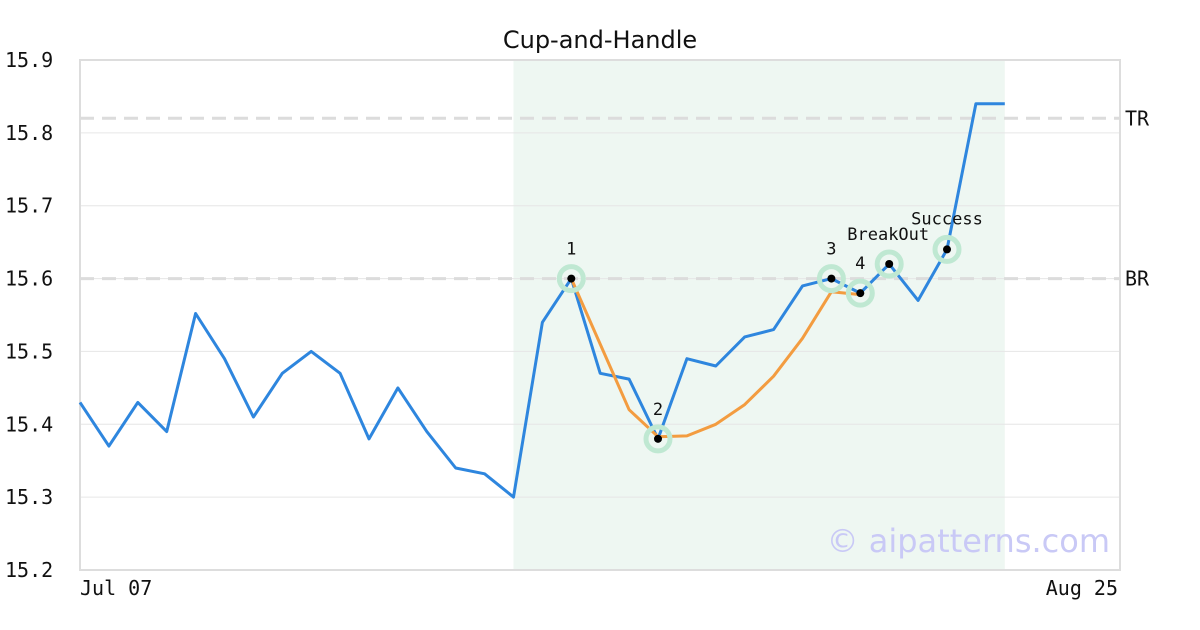 This screenshot has height=630, width=1200. Describe the element at coordinates (29, 206) in the screenshot. I see `y-tick-label-5: 15.7` at that location.